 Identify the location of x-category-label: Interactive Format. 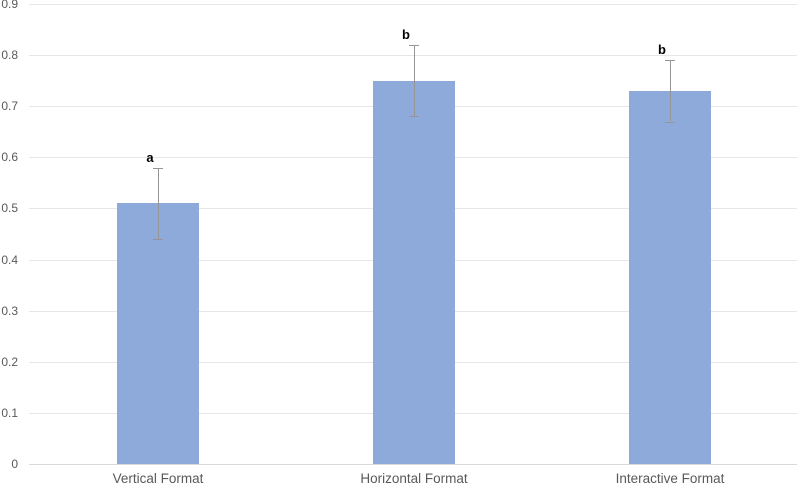
(670, 478).